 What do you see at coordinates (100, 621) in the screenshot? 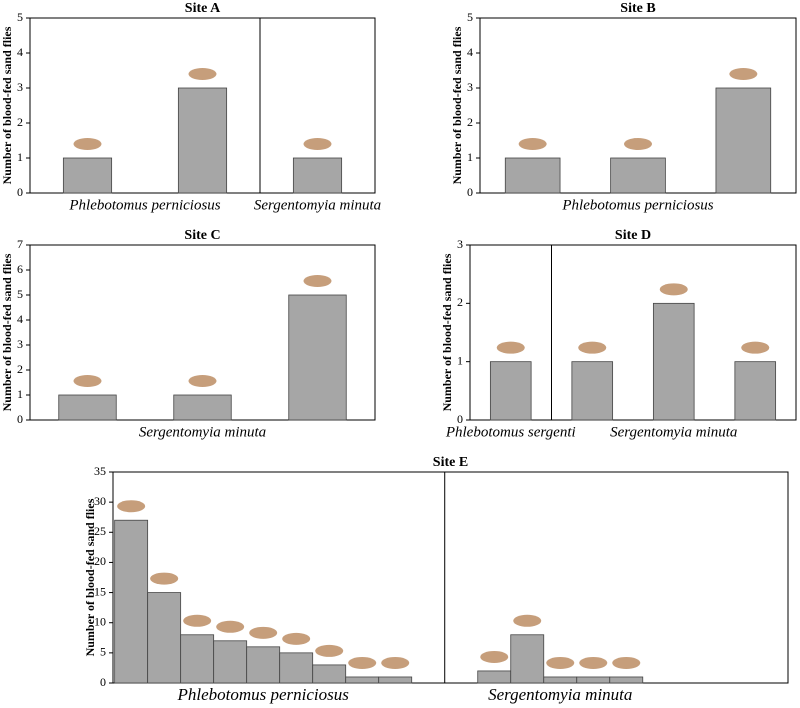
I see `y-tick-label: 10` at bounding box center [100, 621].